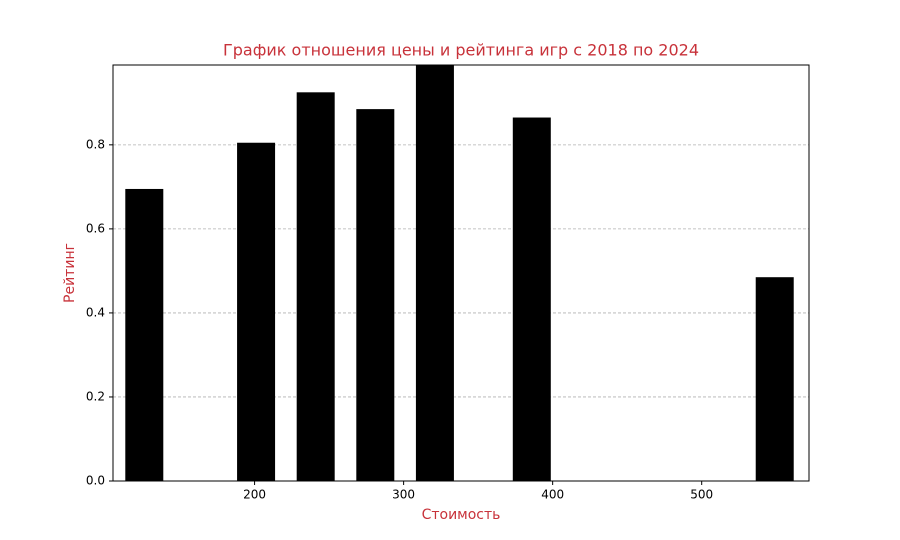 The image size is (900, 540). I want to click on y-axis-label: Рейтинг, so click(70, 273).